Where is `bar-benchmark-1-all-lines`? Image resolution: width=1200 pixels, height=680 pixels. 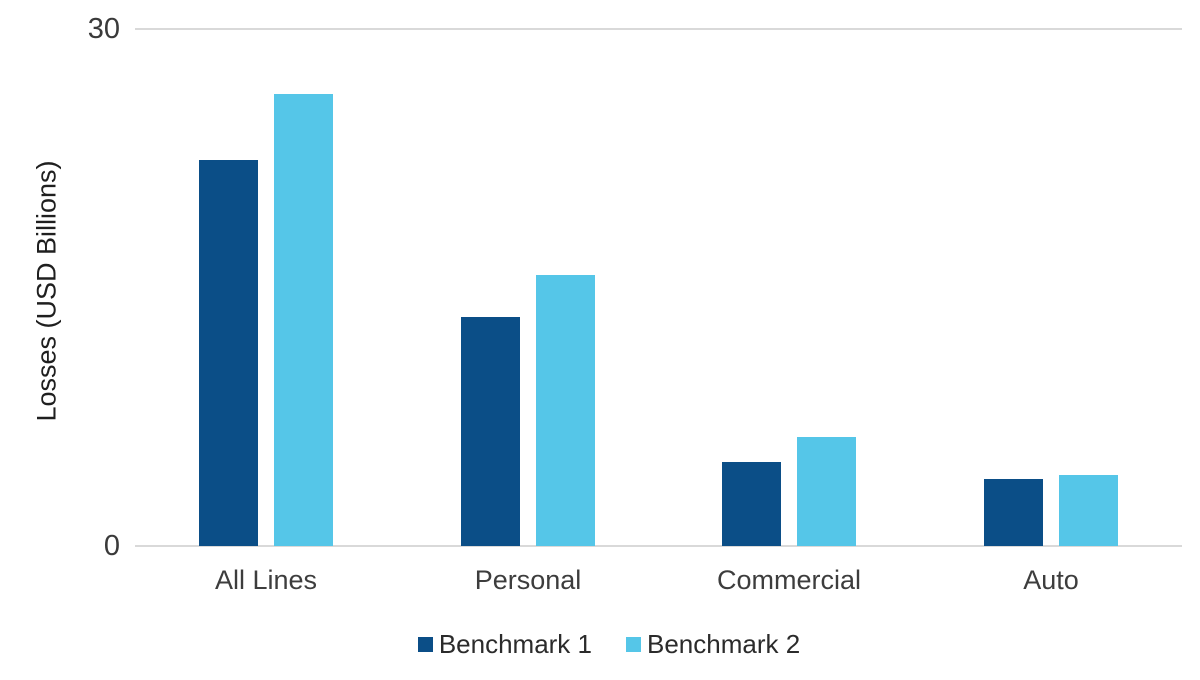
bar-benchmark-1-all-lines is located at coordinates (228, 353).